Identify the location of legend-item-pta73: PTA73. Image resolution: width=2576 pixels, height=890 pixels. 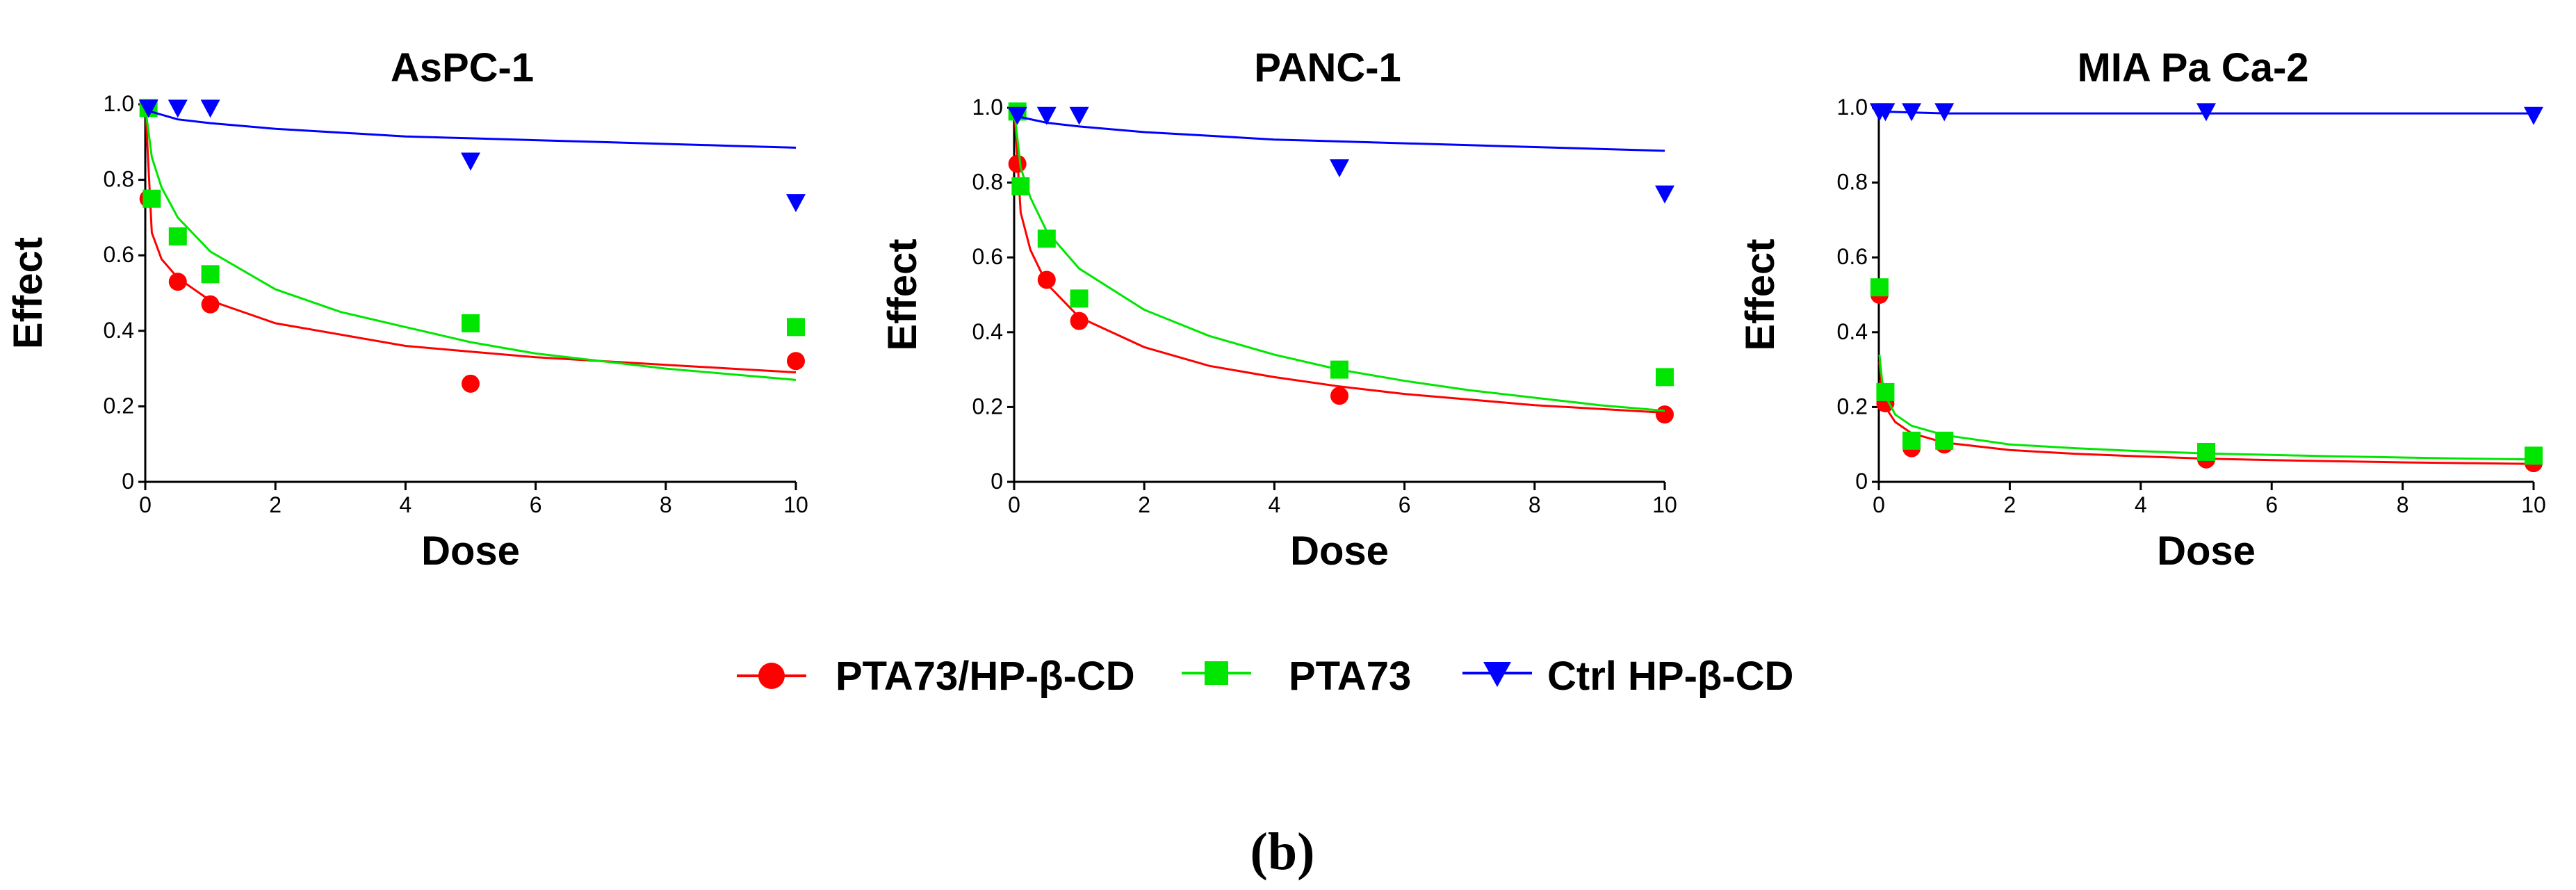
(1296, 676).